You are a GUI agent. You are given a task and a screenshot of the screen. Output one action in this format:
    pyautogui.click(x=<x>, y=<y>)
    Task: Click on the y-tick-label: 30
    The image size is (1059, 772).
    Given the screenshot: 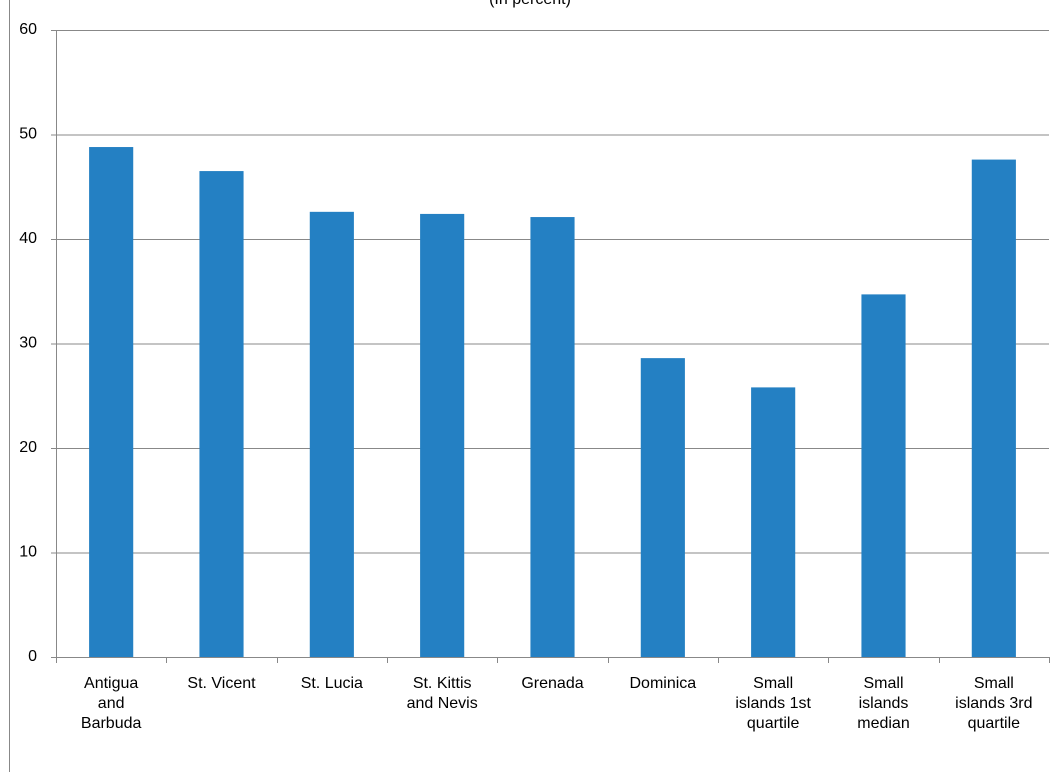 What is the action you would take?
    pyautogui.click(x=28, y=343)
    